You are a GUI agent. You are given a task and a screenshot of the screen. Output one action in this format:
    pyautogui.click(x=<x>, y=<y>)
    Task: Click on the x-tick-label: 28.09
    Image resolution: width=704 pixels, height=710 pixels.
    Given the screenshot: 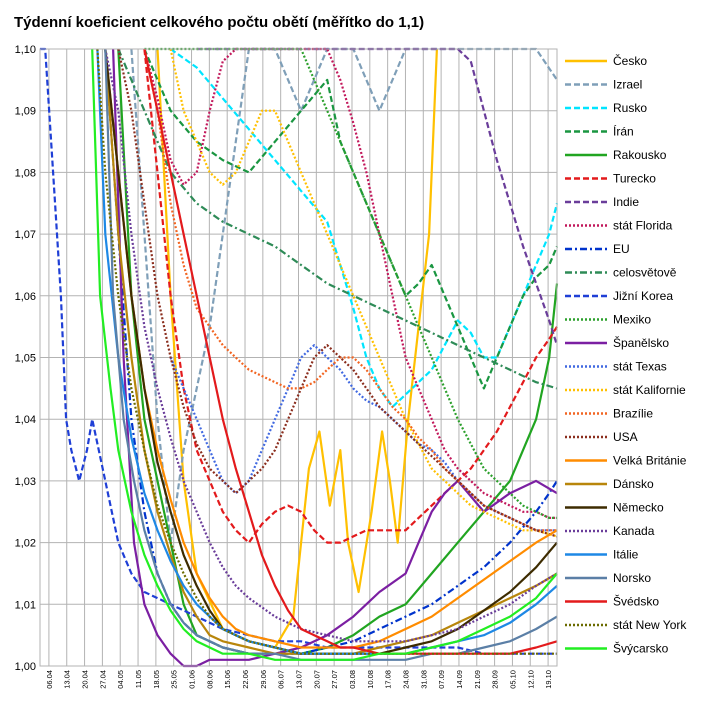 What is the action you would take?
    pyautogui.click(x=495, y=679)
    